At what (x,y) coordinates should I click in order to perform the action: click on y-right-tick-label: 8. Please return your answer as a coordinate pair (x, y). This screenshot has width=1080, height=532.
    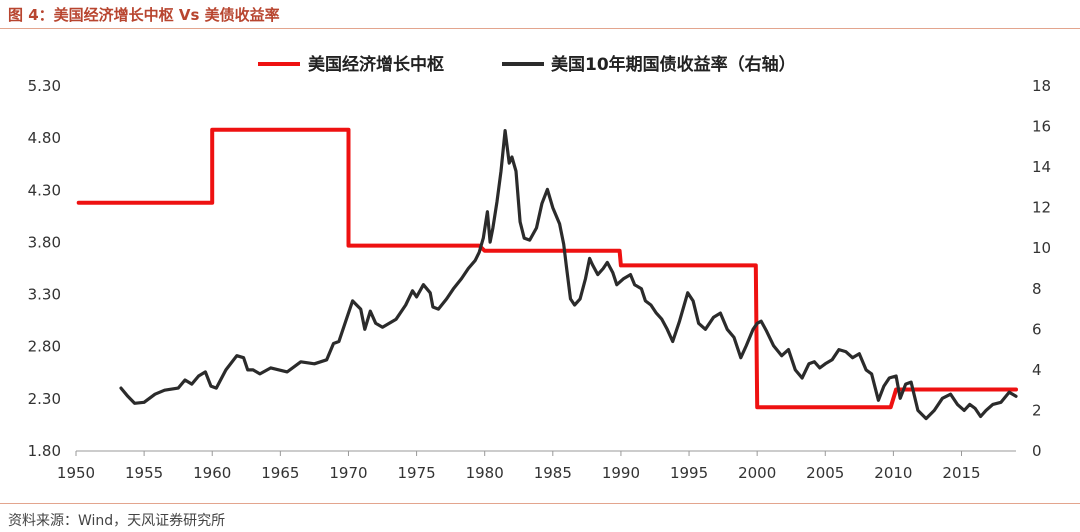
    Looking at the image, I should click on (1037, 289).